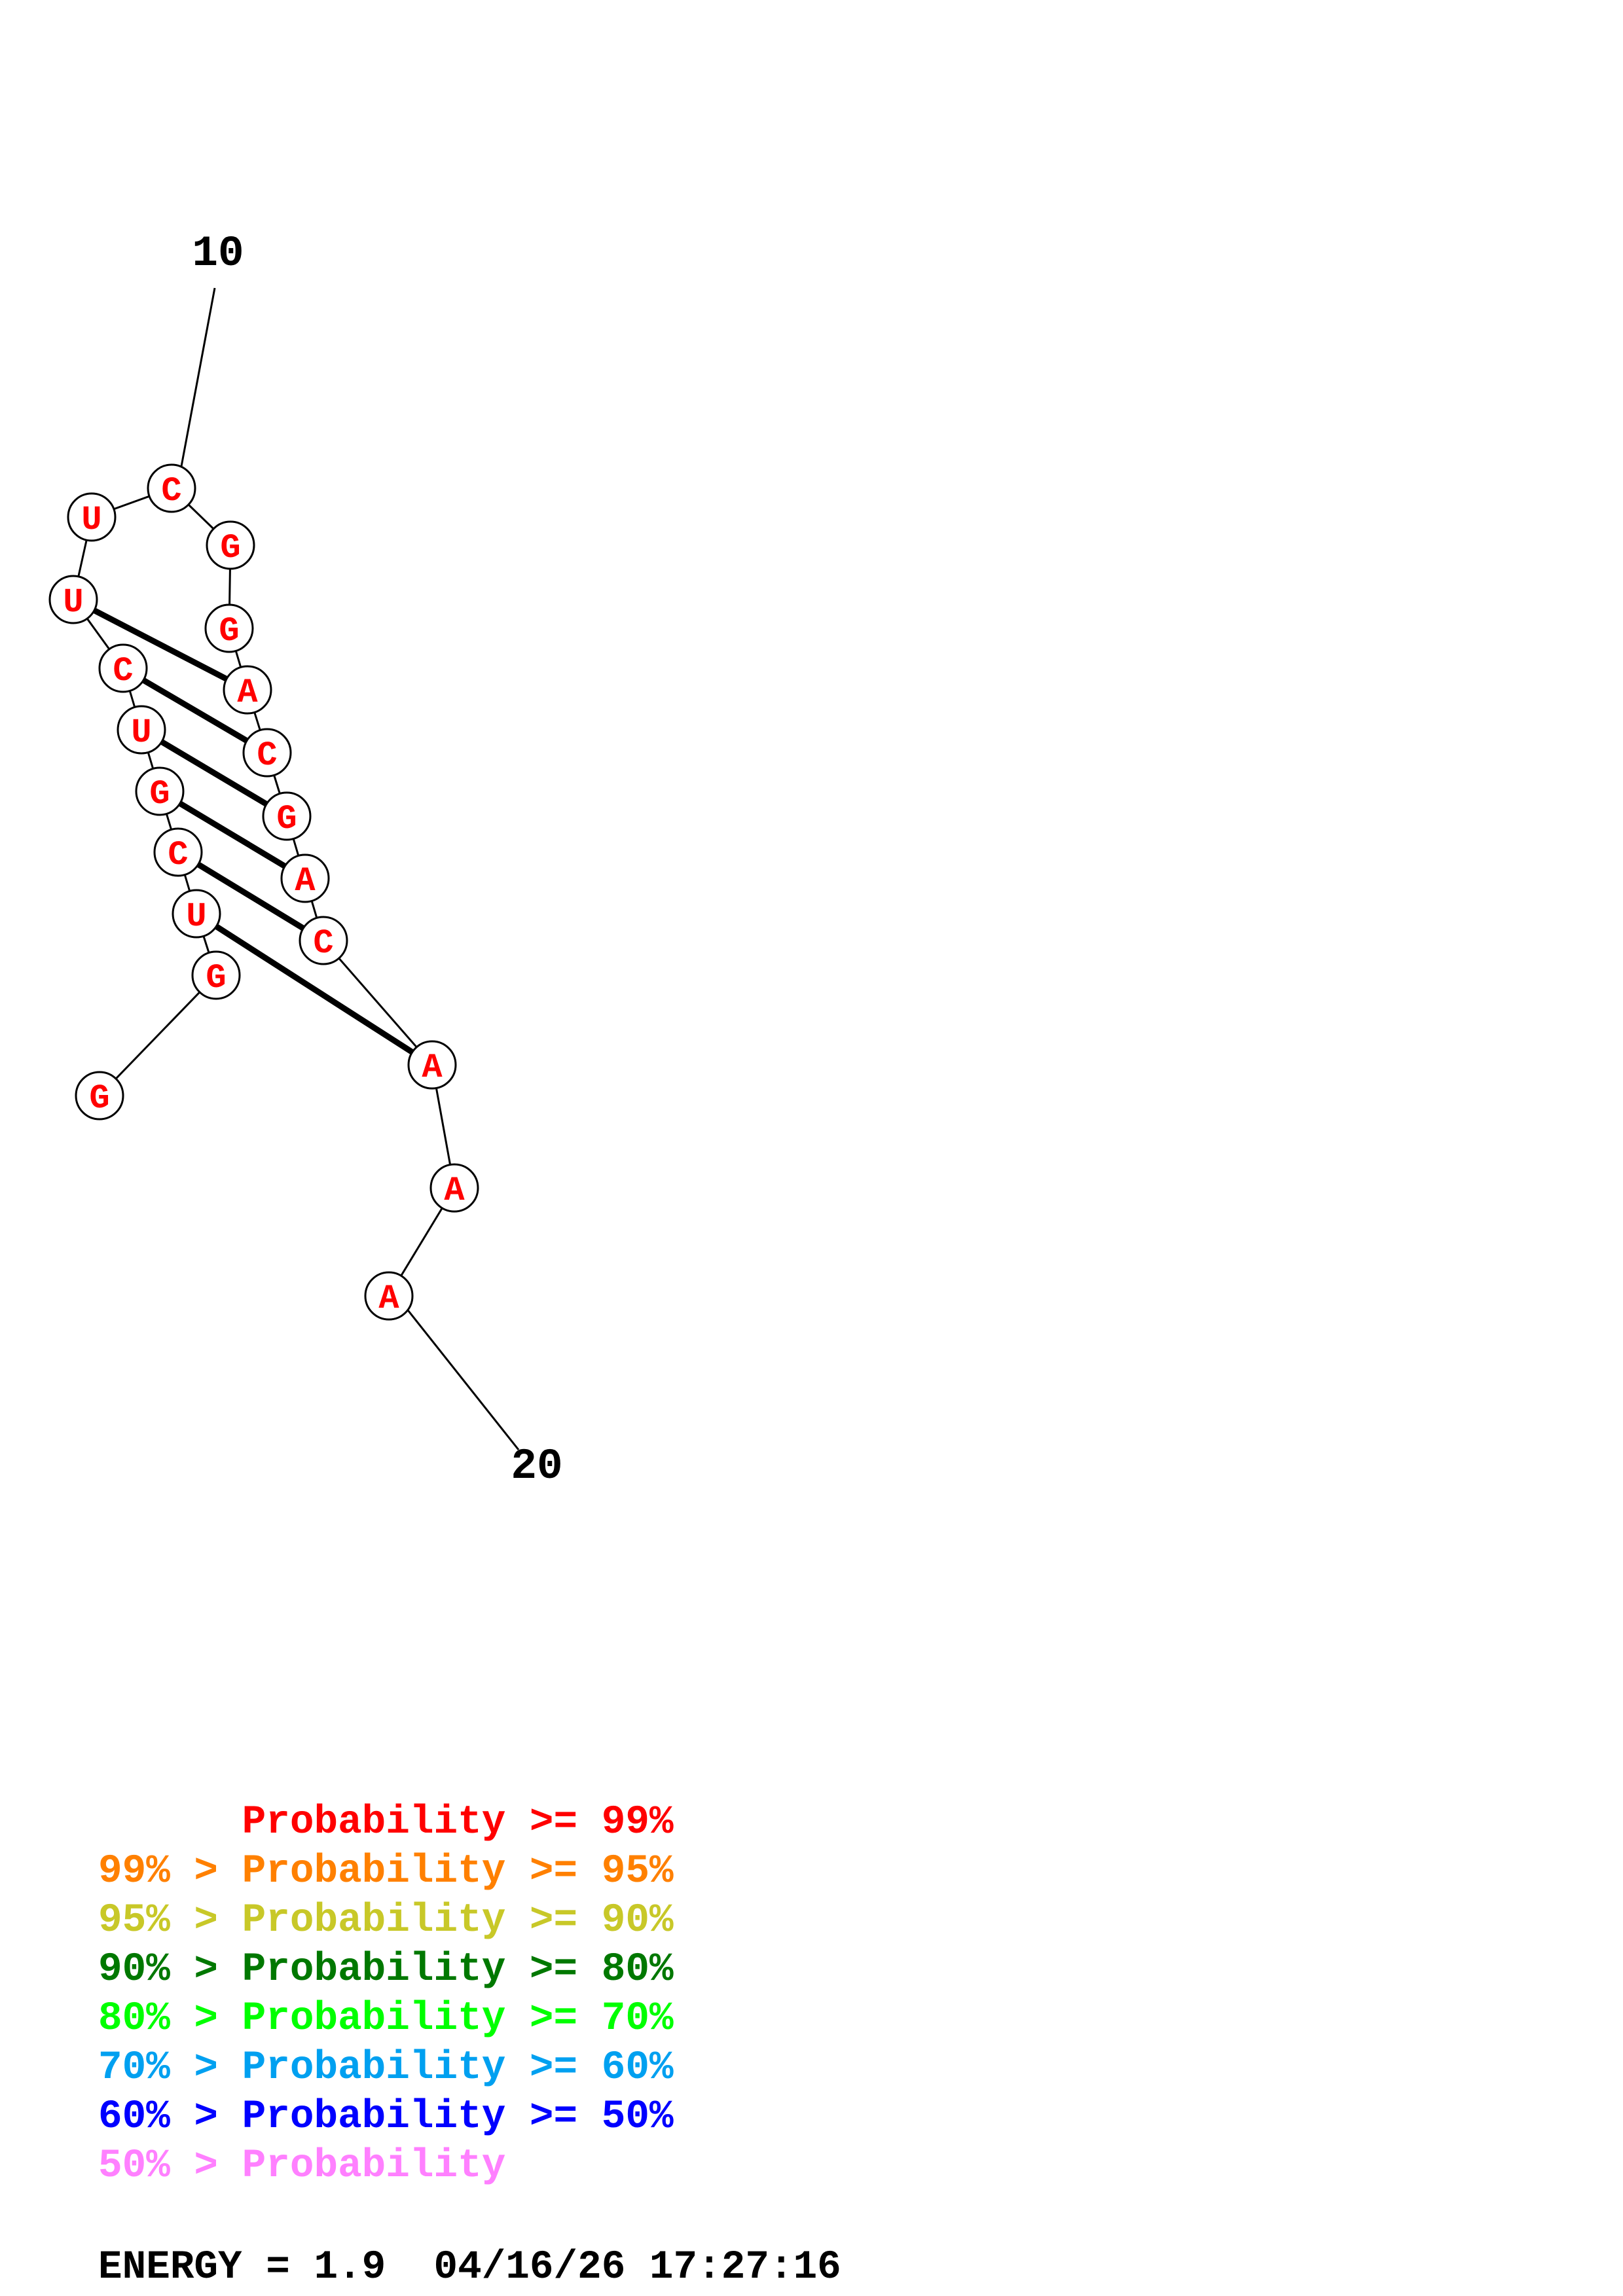 The image size is (1623, 2296). Describe the element at coordinates (536, 1466) in the screenshot. I see `position-marker-label: 20` at that location.